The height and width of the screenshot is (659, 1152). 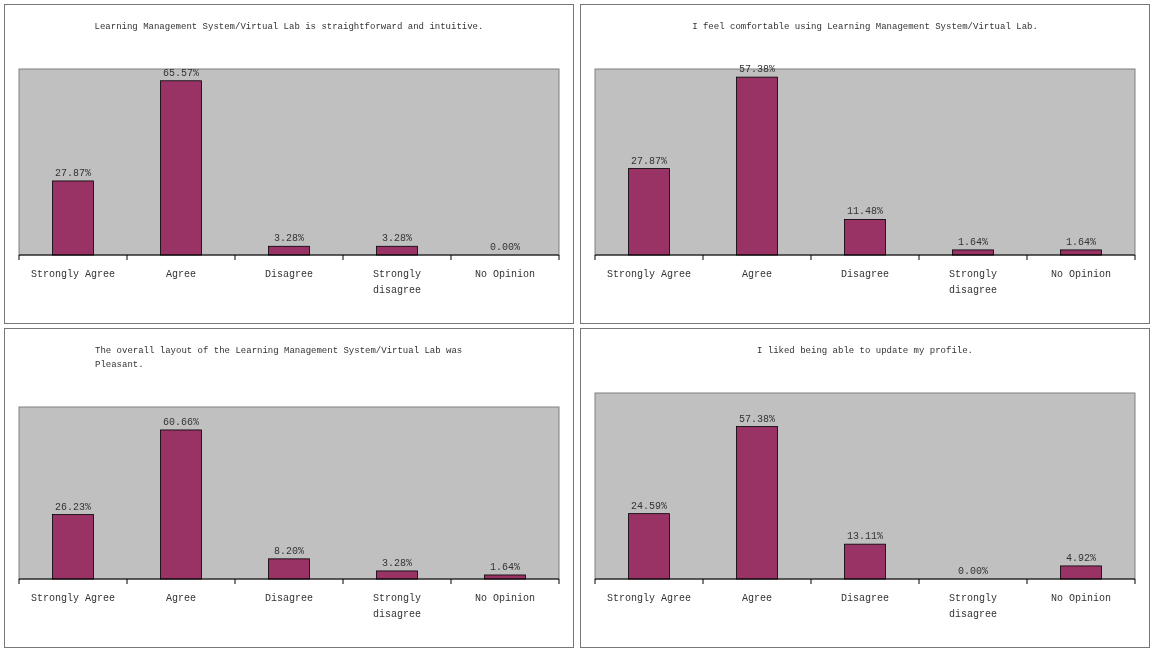 What do you see at coordinates (865, 351) in the screenshot?
I see `chart-title: I liked being able to update my profile.` at bounding box center [865, 351].